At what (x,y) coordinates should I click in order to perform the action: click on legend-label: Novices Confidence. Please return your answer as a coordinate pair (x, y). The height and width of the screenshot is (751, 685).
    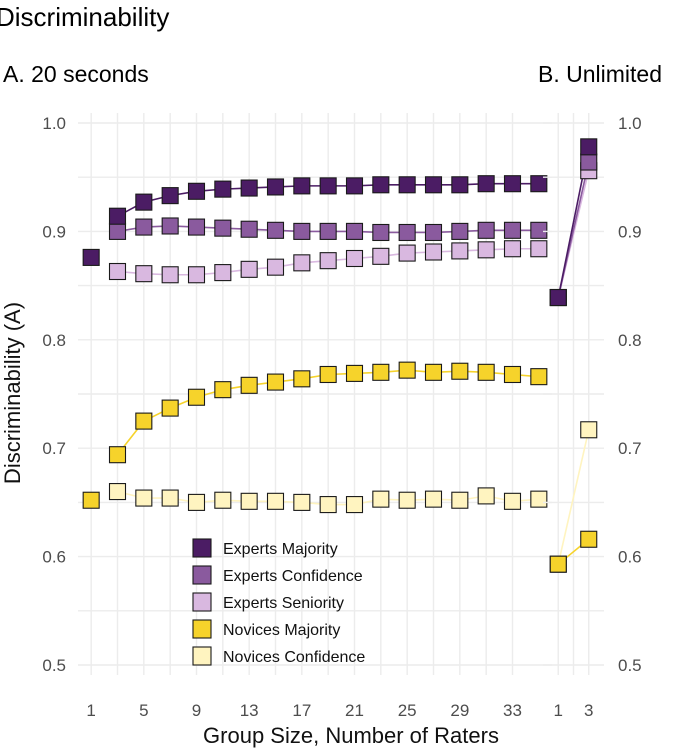
    Looking at the image, I should click on (294, 657).